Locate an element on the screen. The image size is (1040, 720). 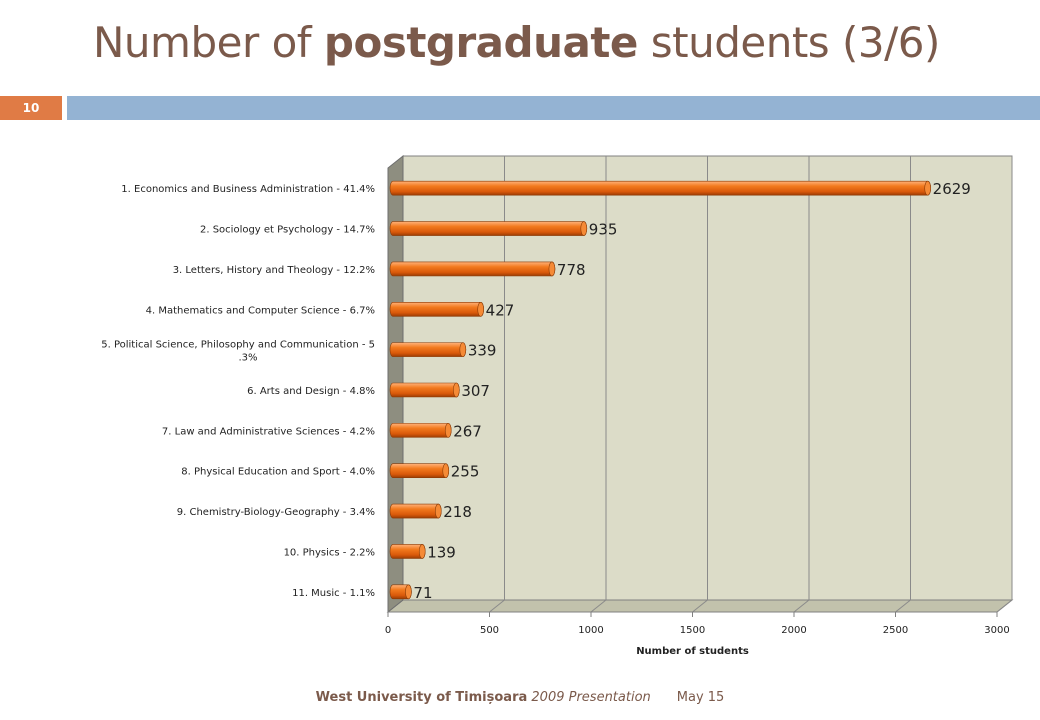
category-label: 2. Sociology et Psychology - 14.7% is located at coordinates (287, 230).